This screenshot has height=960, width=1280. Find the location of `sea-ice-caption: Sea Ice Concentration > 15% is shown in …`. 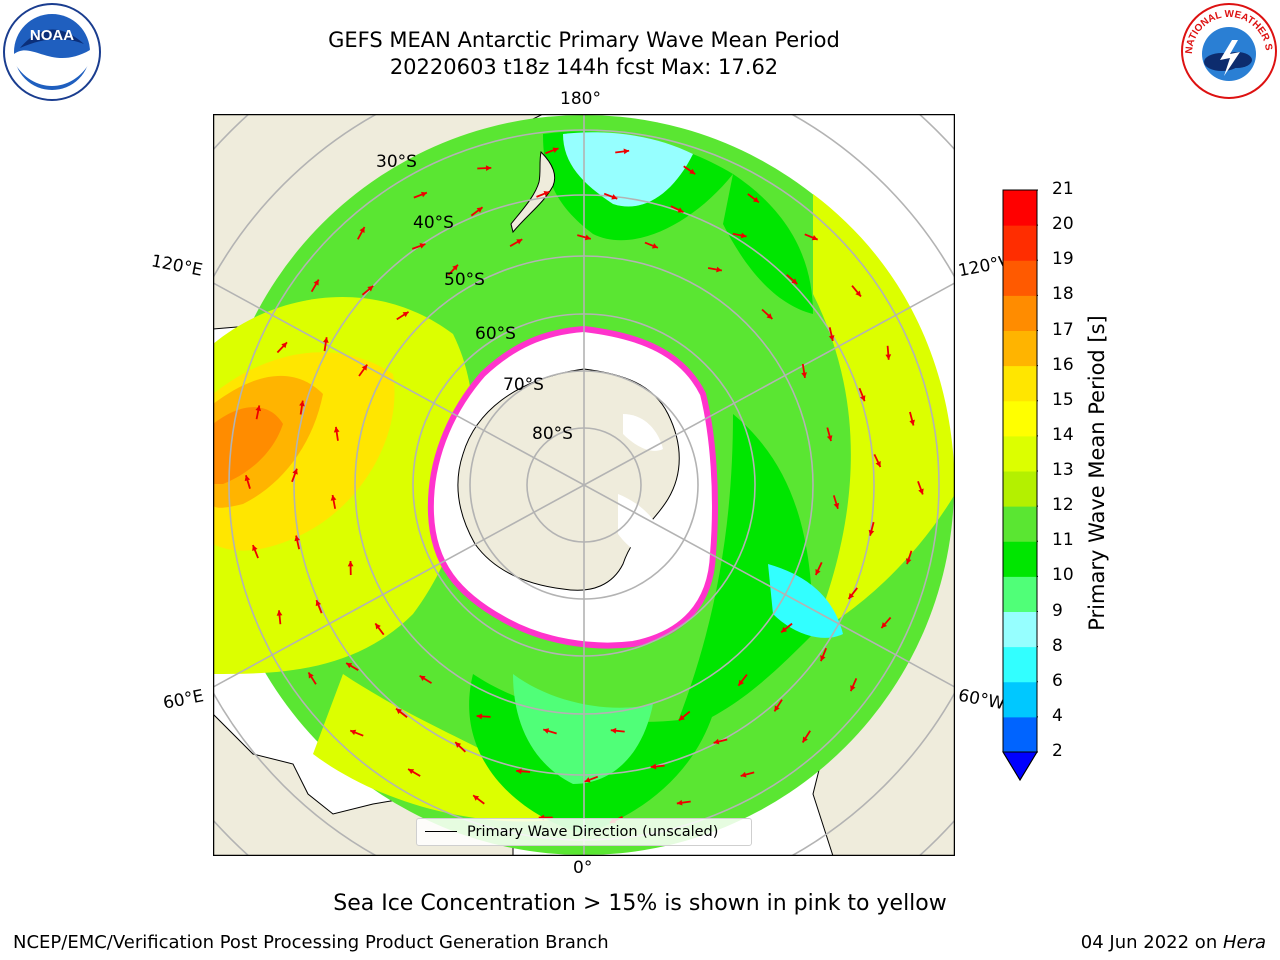

sea-ice-caption: Sea Ice Concentration > 15% is shown in … is located at coordinates (640, 903).